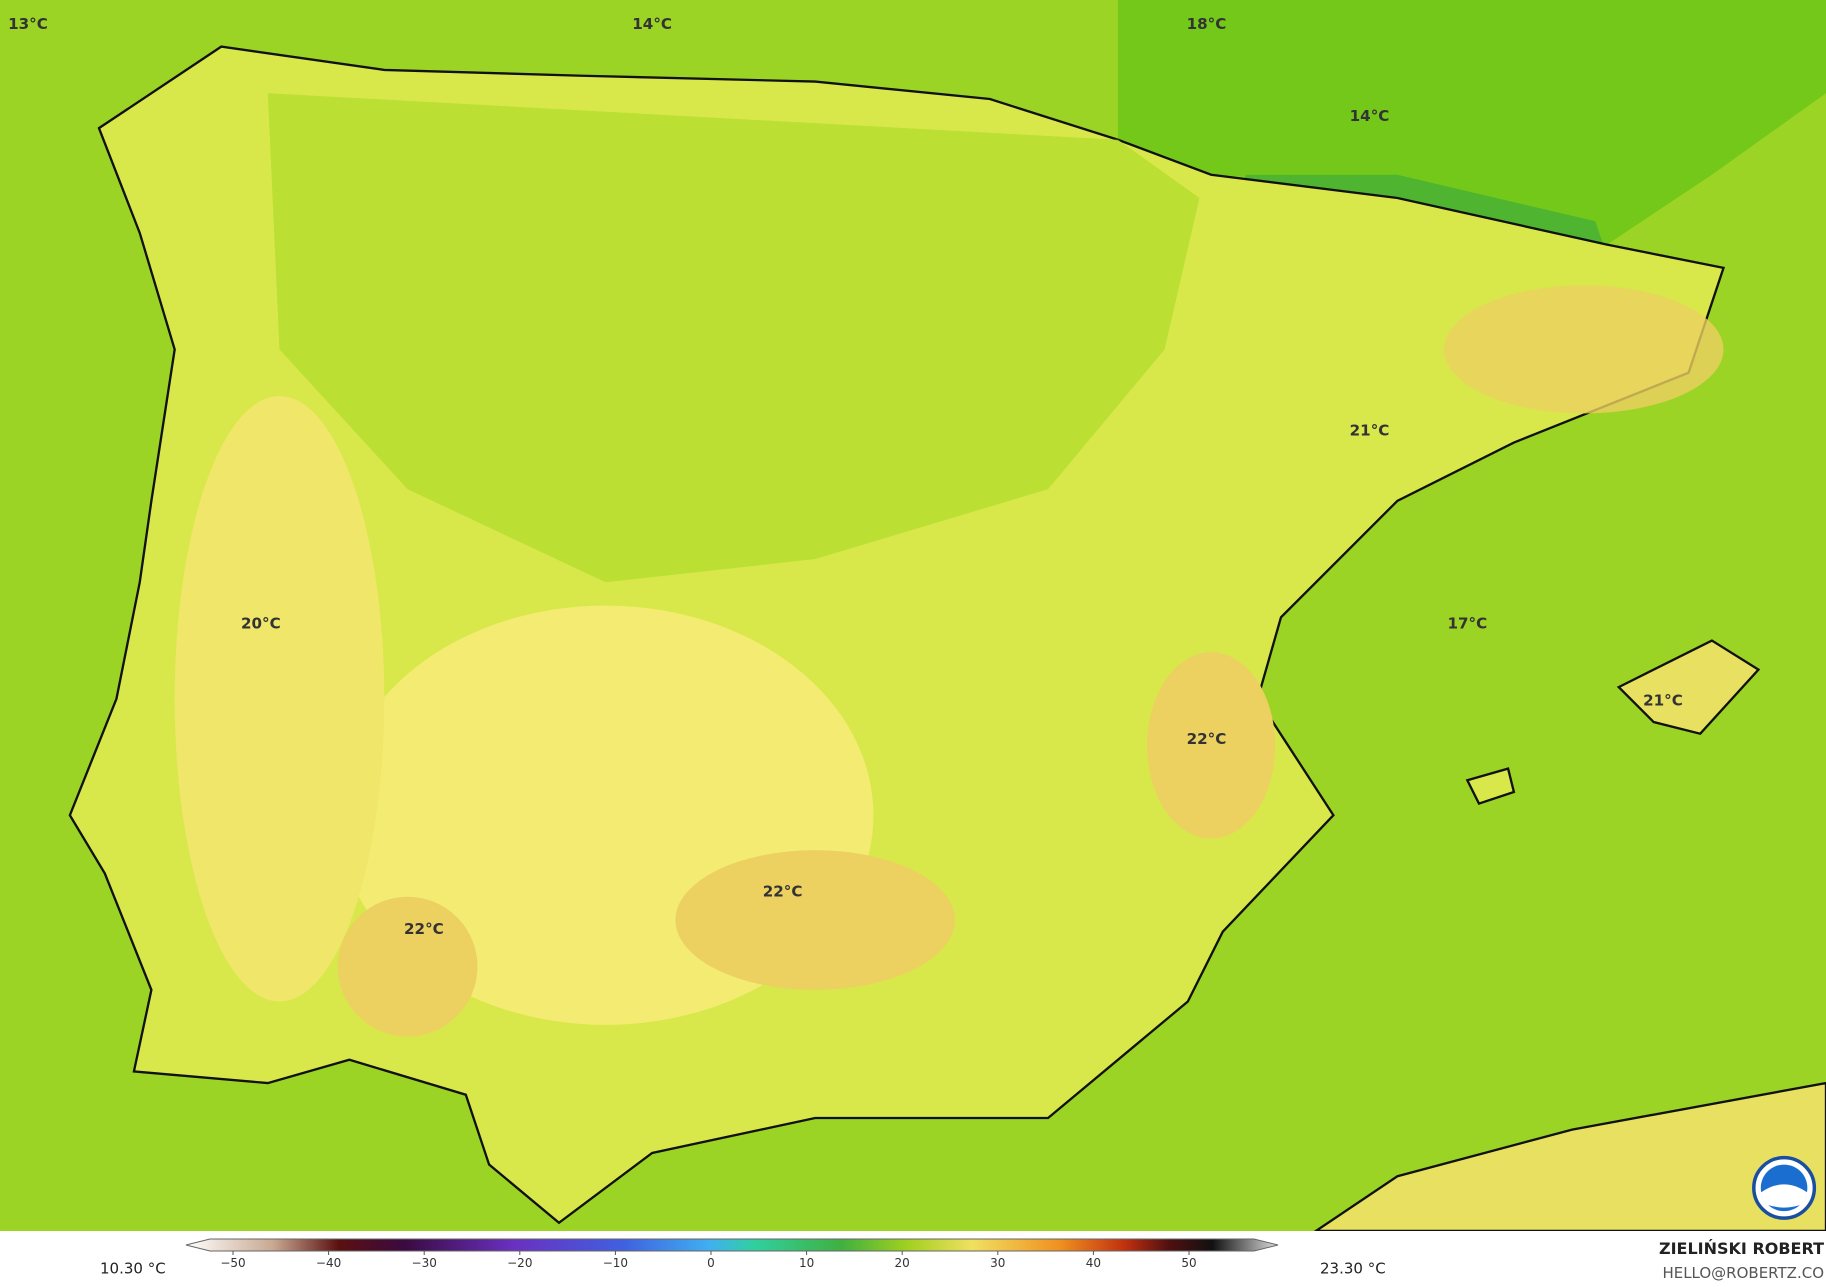 Image resolution: width=1826 pixels, height=1287 pixels. Describe the element at coordinates (997, 1263) in the screenshot. I see `tick-label: 30` at that location.